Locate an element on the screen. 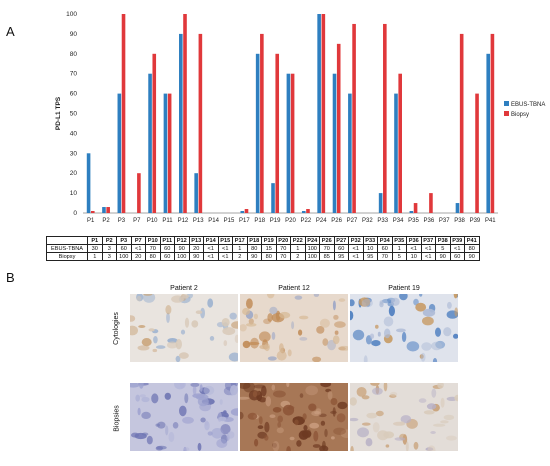 The height and width of the screenshot is (466, 550). table-header-cell: P15 is located at coordinates (225, 240).